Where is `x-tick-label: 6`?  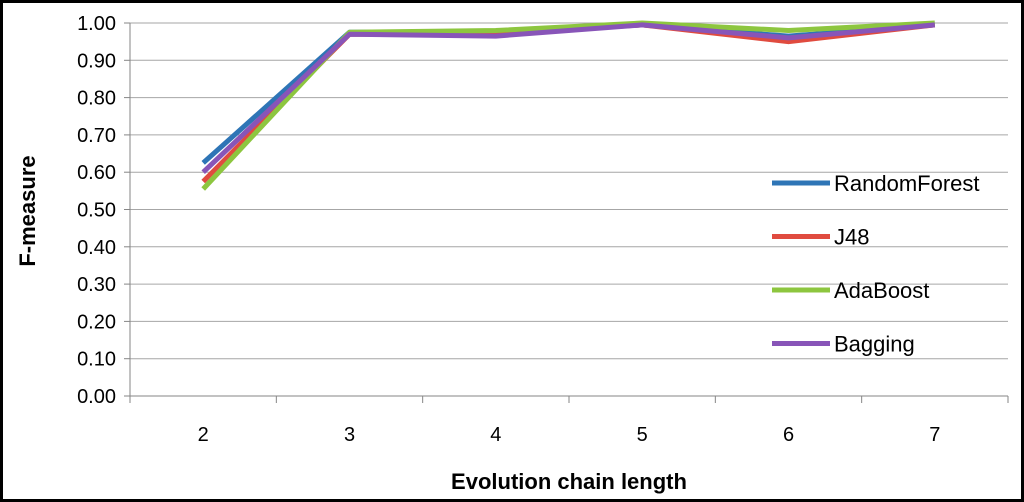
x-tick-label: 6 is located at coordinates (788, 435).